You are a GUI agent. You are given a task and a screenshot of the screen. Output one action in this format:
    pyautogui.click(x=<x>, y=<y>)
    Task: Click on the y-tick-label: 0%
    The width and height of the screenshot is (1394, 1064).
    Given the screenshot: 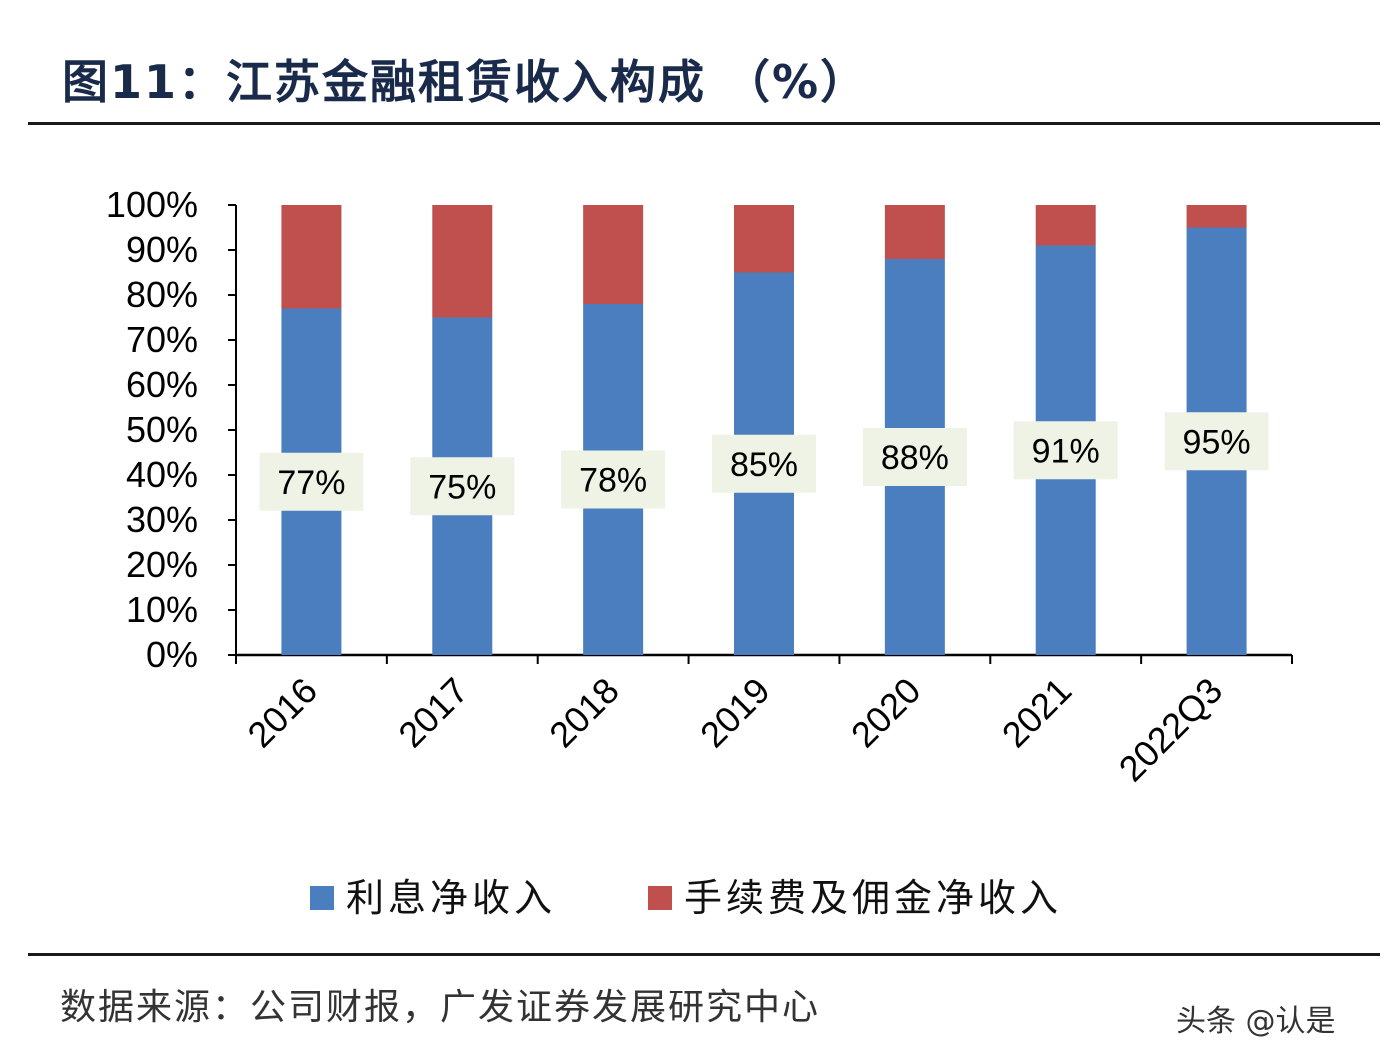 What is the action you would take?
    pyautogui.click(x=172, y=654)
    